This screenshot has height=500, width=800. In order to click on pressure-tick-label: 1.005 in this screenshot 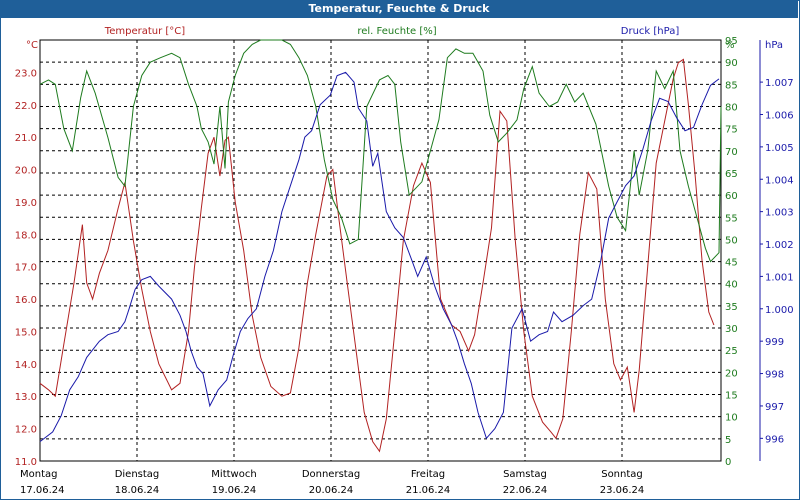, I will do `click(779, 148)`.